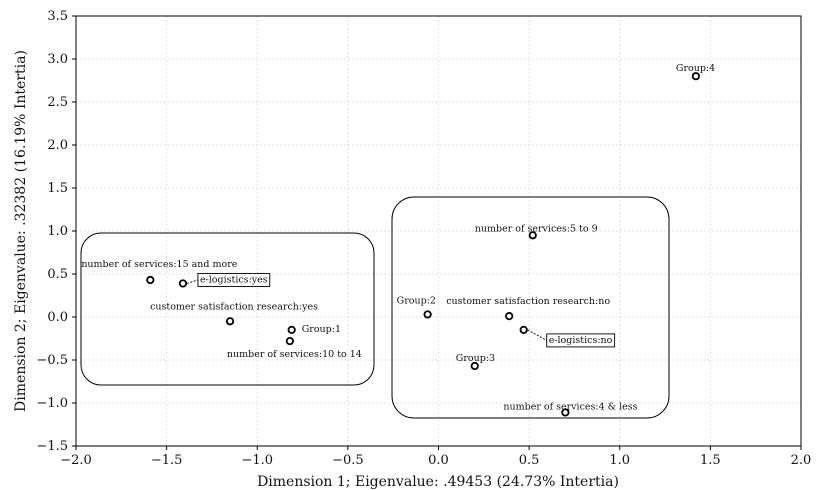 The image size is (816, 490). What do you see at coordinates (710, 460) in the screenshot?
I see `x-tick-label: 1.5` at bounding box center [710, 460].